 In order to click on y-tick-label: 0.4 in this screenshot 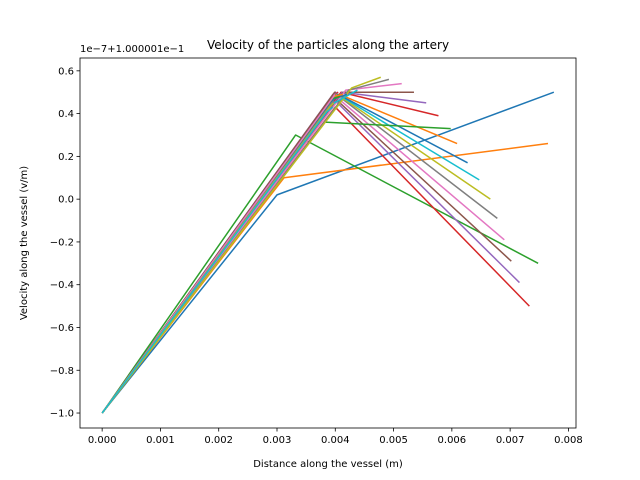, I will do `click(66, 114)`.